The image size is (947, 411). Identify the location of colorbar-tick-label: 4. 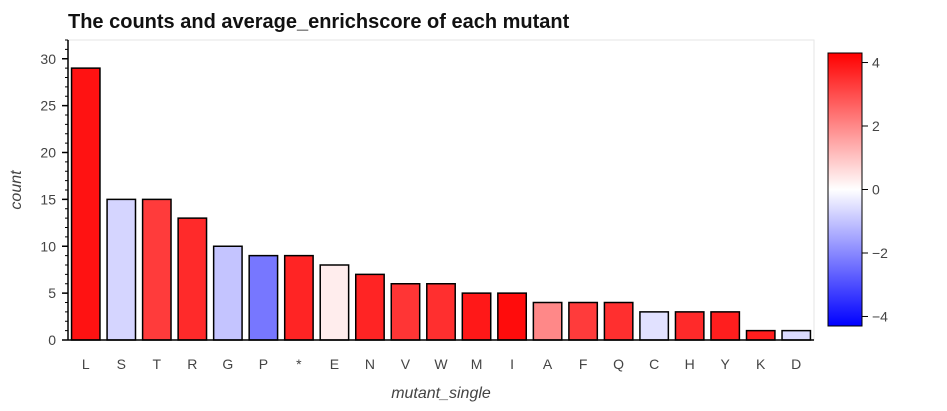
(876, 63).